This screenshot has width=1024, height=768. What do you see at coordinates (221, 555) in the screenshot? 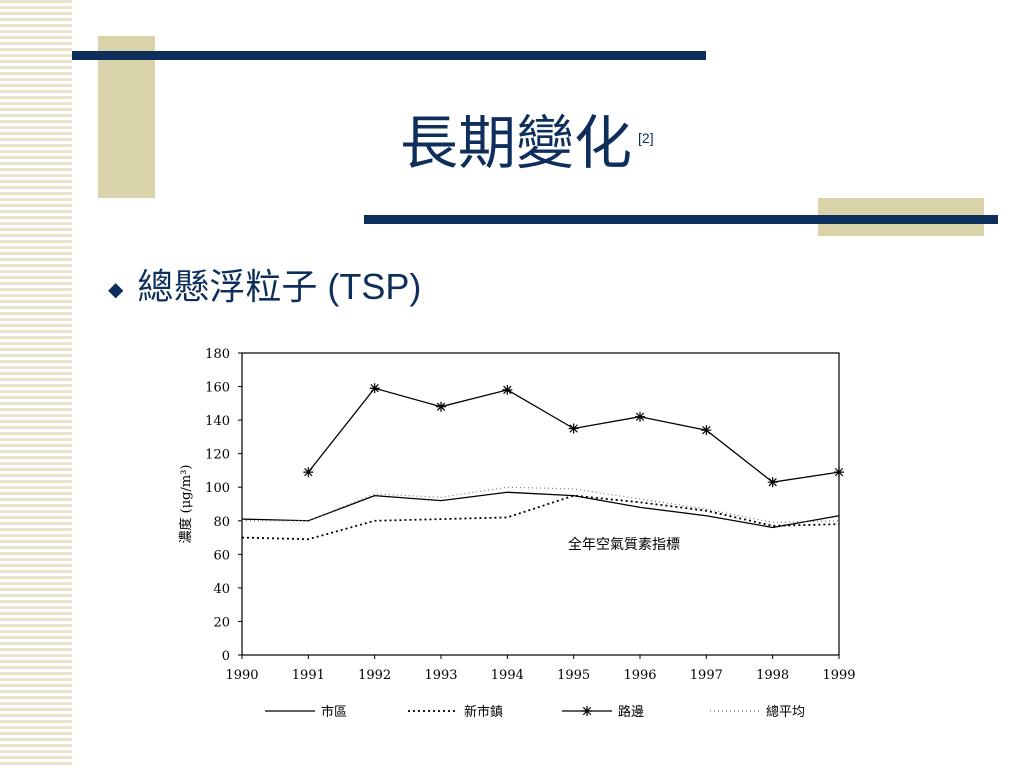
I see `y-tick-label: 60` at bounding box center [221, 555].